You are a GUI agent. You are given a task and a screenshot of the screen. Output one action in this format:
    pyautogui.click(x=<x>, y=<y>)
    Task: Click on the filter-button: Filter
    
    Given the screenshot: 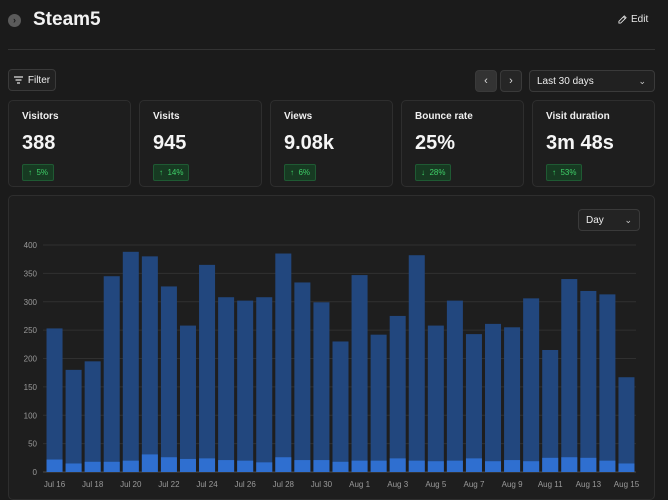 What is the action you would take?
    pyautogui.click(x=32, y=80)
    